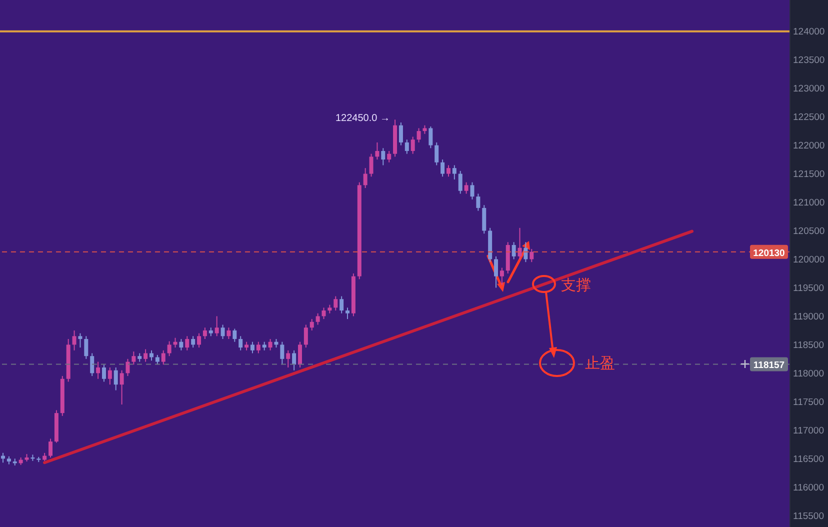  What do you see at coordinates (576, 285) in the screenshot?
I see `annotation: 支撑` at bounding box center [576, 285].